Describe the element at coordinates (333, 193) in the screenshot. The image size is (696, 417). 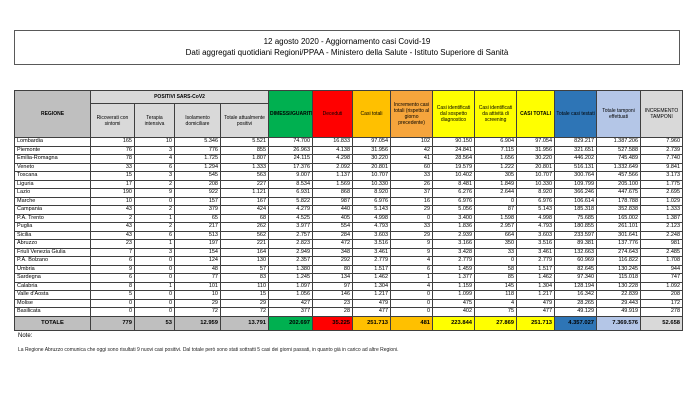
I see `value-cell: 868` at that location.